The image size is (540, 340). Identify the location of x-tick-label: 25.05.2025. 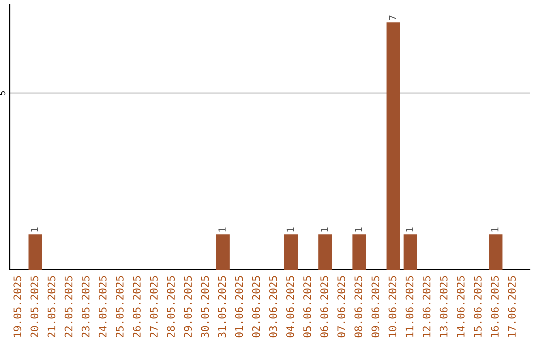
(120, 307).